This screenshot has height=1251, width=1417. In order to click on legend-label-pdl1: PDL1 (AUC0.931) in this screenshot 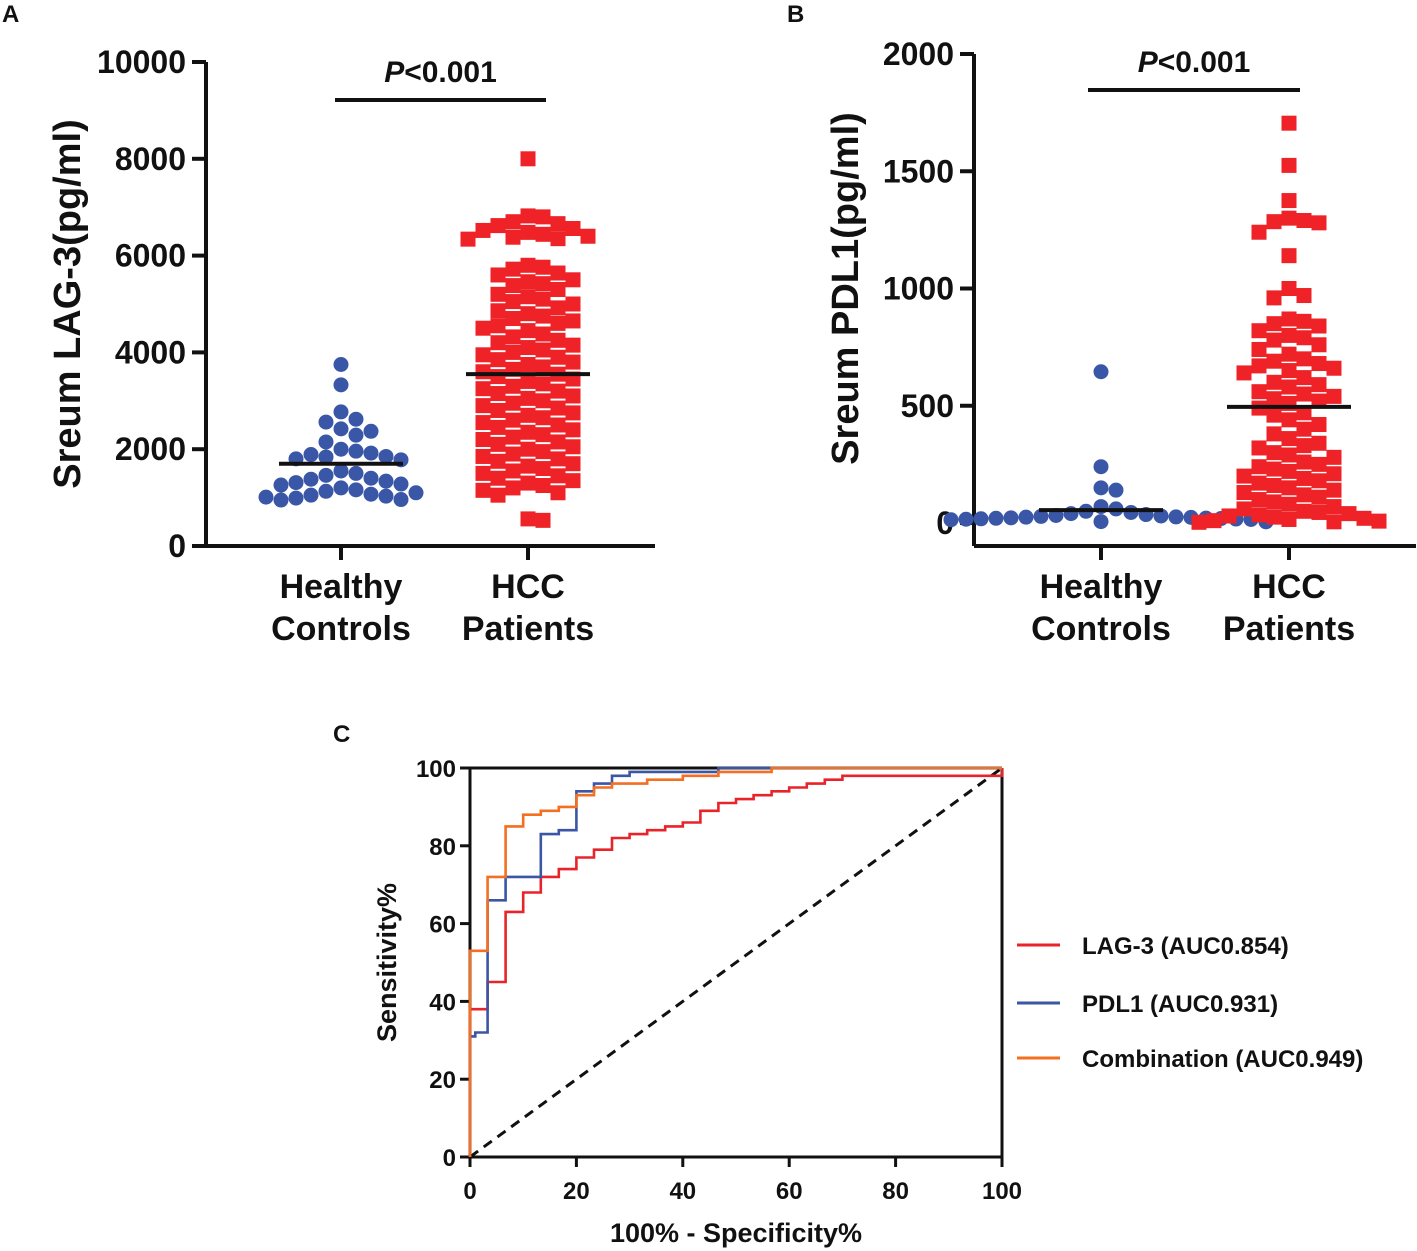, I will do `click(1180, 1004)`.